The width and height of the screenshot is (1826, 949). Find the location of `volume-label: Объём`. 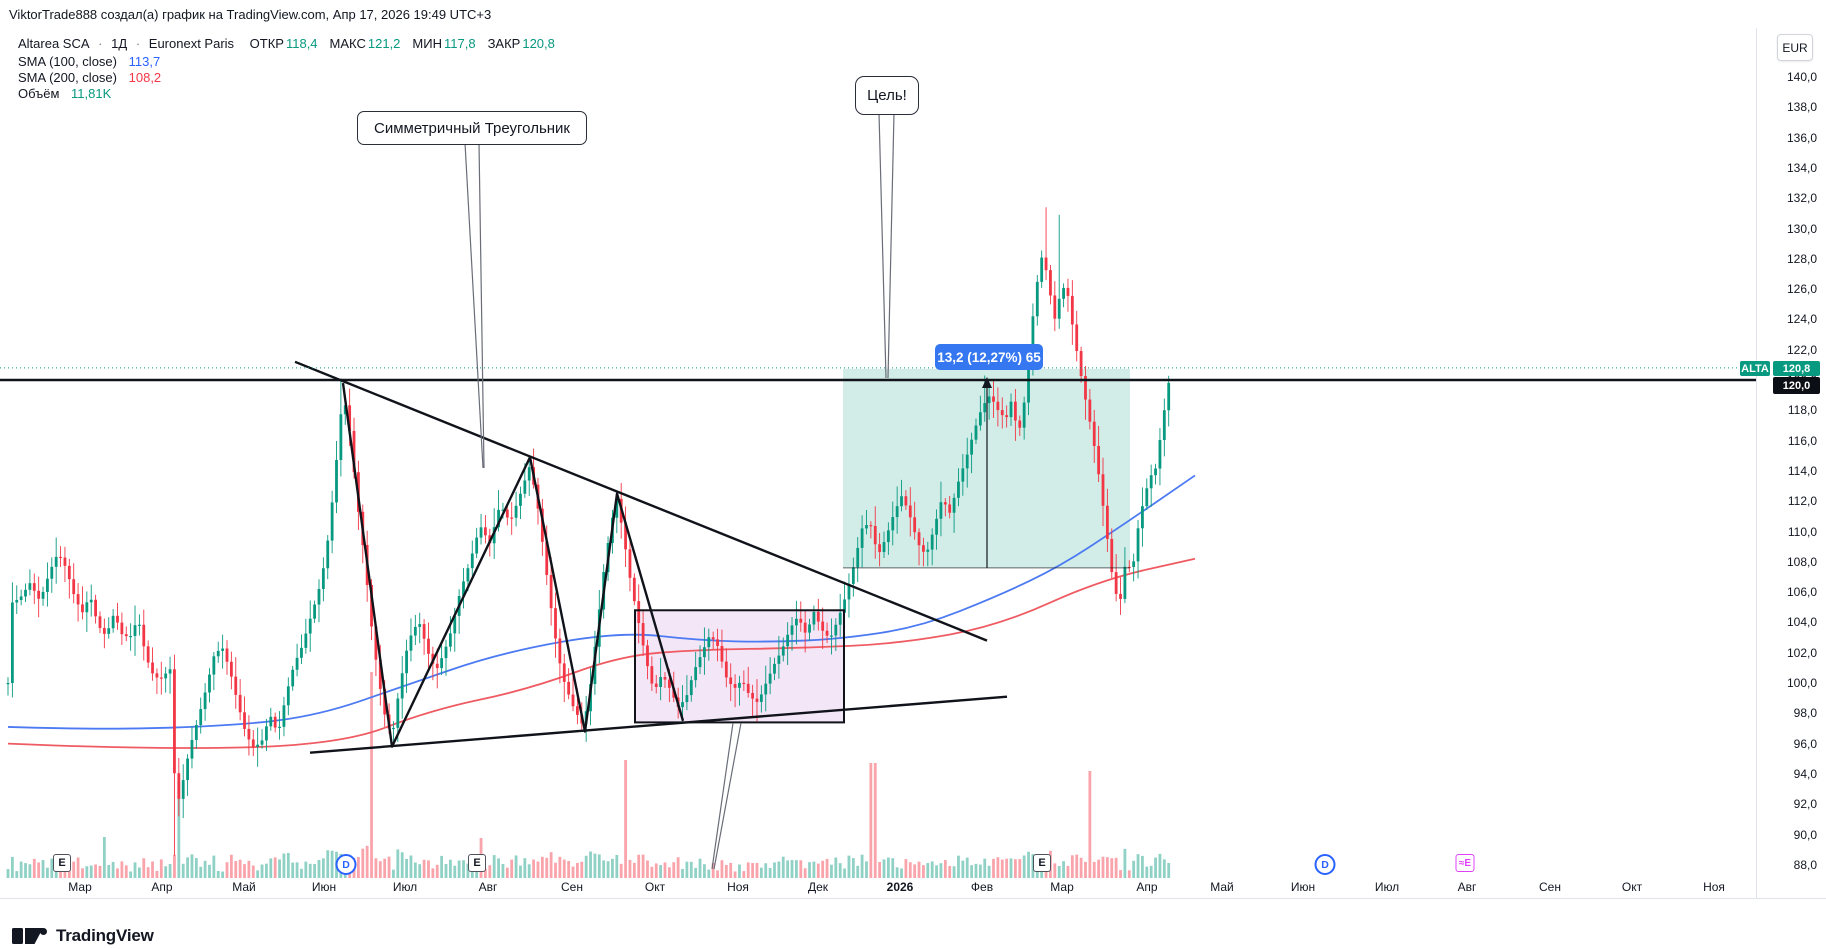

volume-label: Объём is located at coordinates (39, 93).